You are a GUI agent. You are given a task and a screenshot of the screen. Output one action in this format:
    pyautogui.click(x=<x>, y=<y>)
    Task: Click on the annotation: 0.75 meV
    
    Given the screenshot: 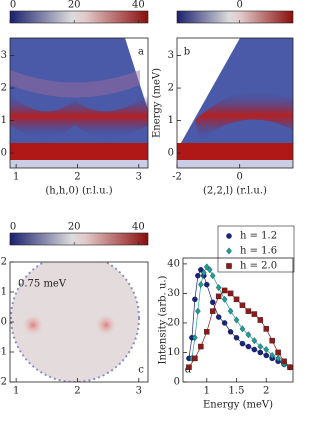 What is the action you would take?
    pyautogui.click(x=42, y=284)
    